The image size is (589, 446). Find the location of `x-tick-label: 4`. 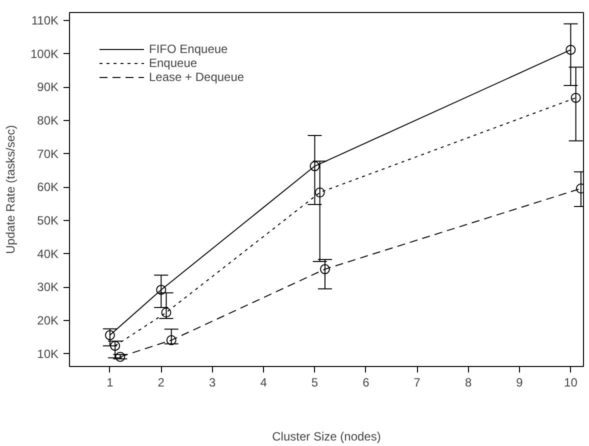

x-tick-label: 4 is located at coordinates (264, 383).